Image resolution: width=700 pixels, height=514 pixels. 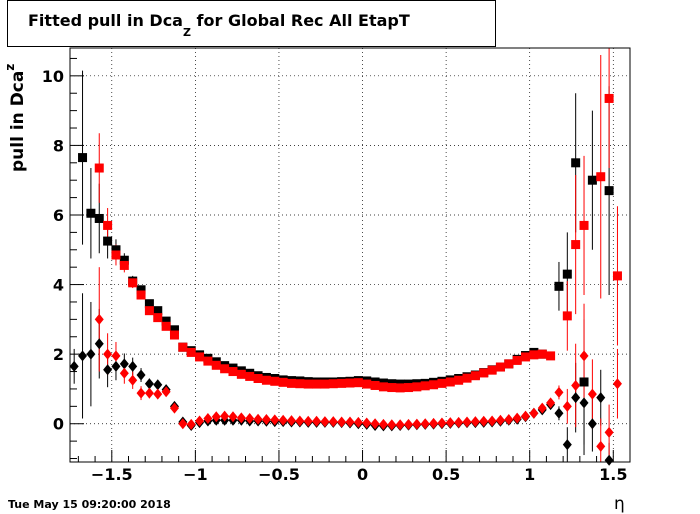 I want to click on y-tick-label: 6, so click(x=58, y=215).